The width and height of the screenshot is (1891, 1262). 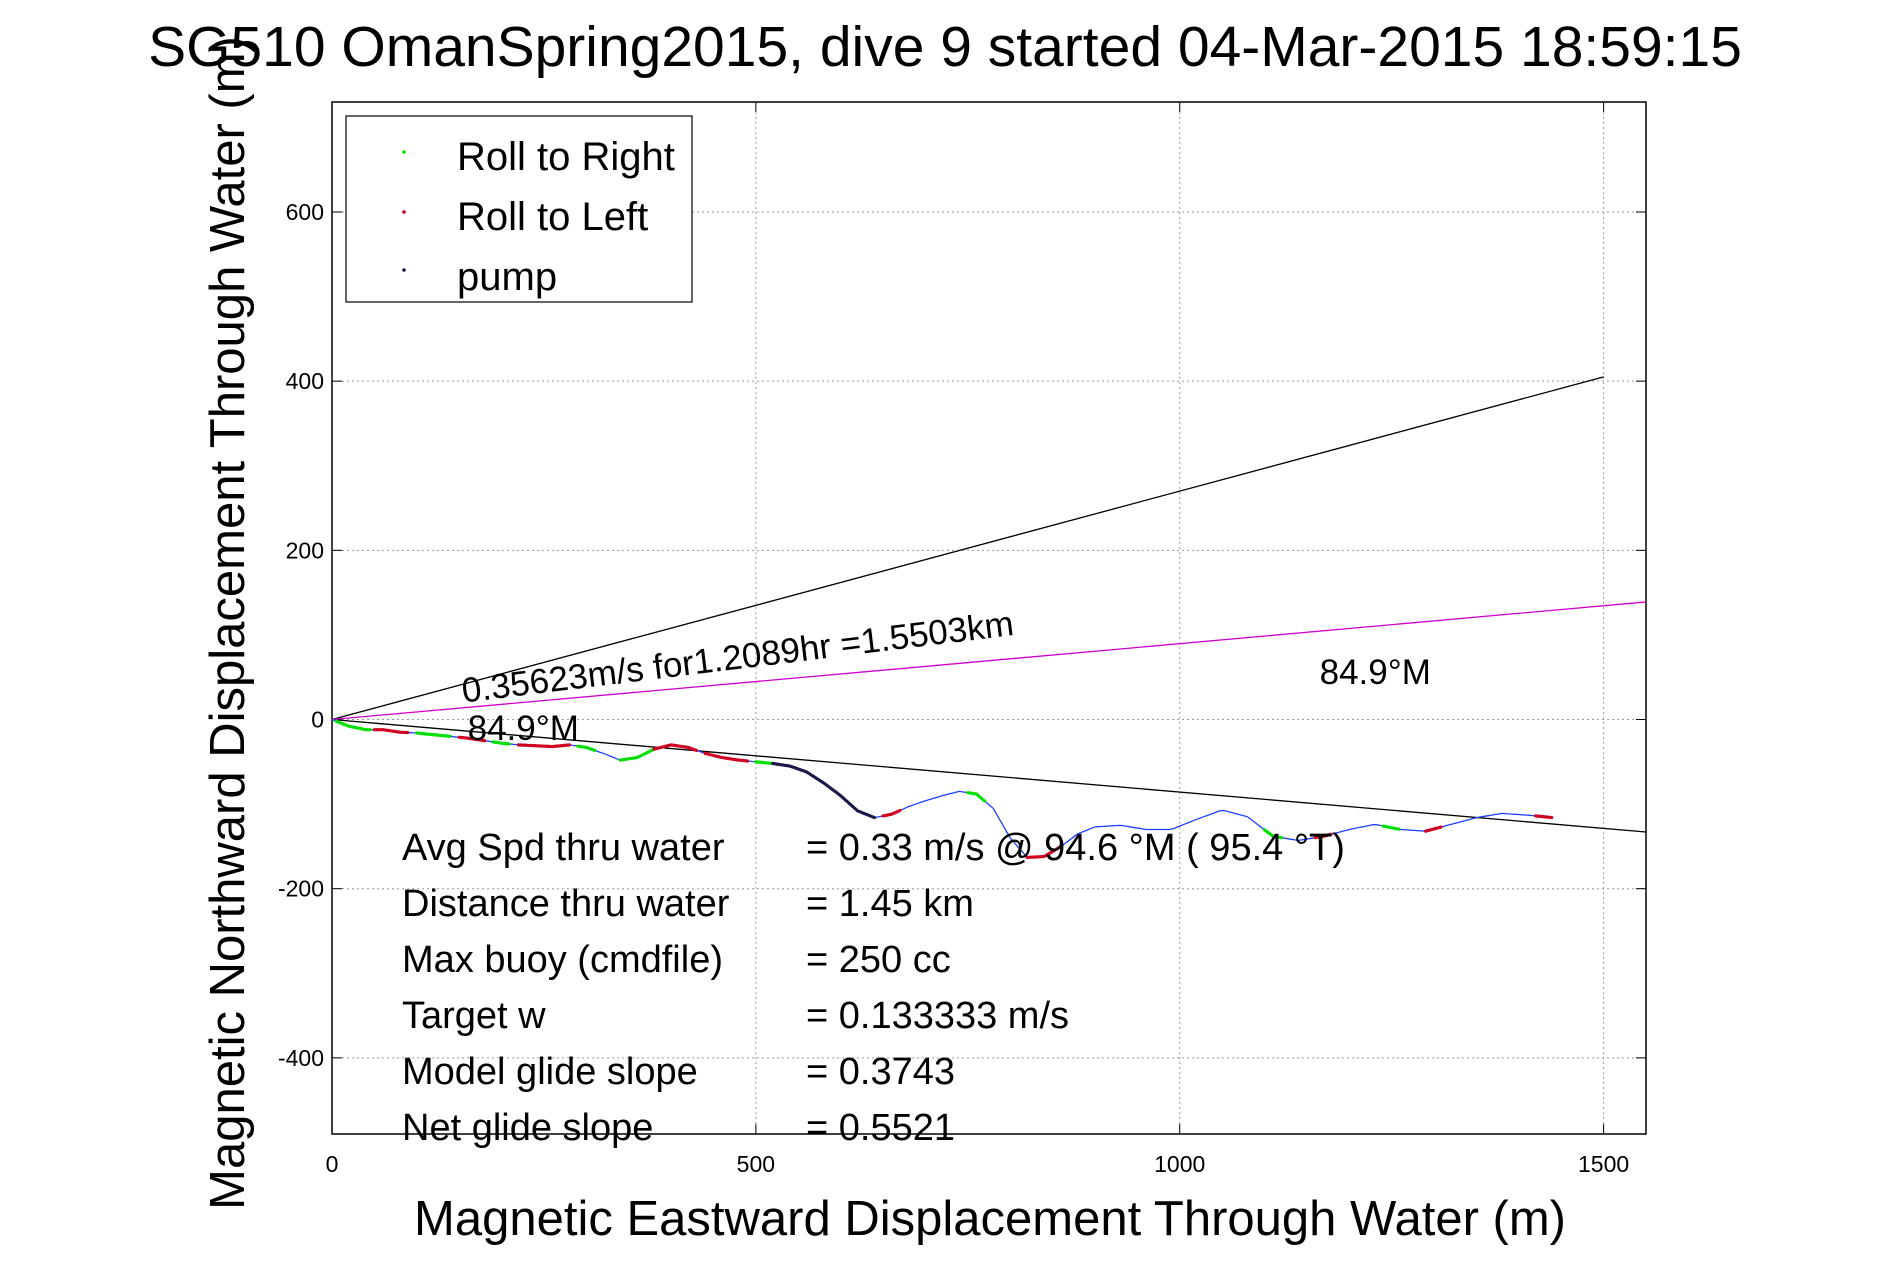 I want to click on legend-label-roll-left: Roll to Left, so click(x=552, y=217).